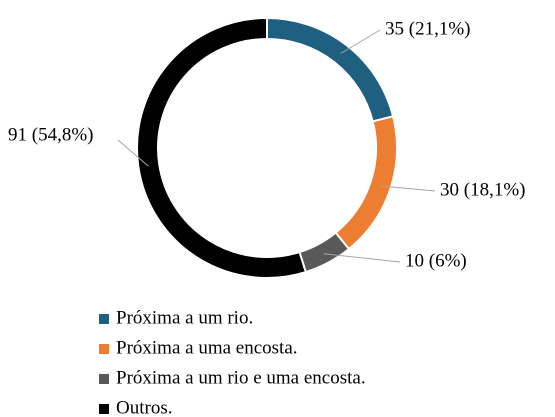  I want to click on data-label: 91 (54,8%), so click(50, 134).